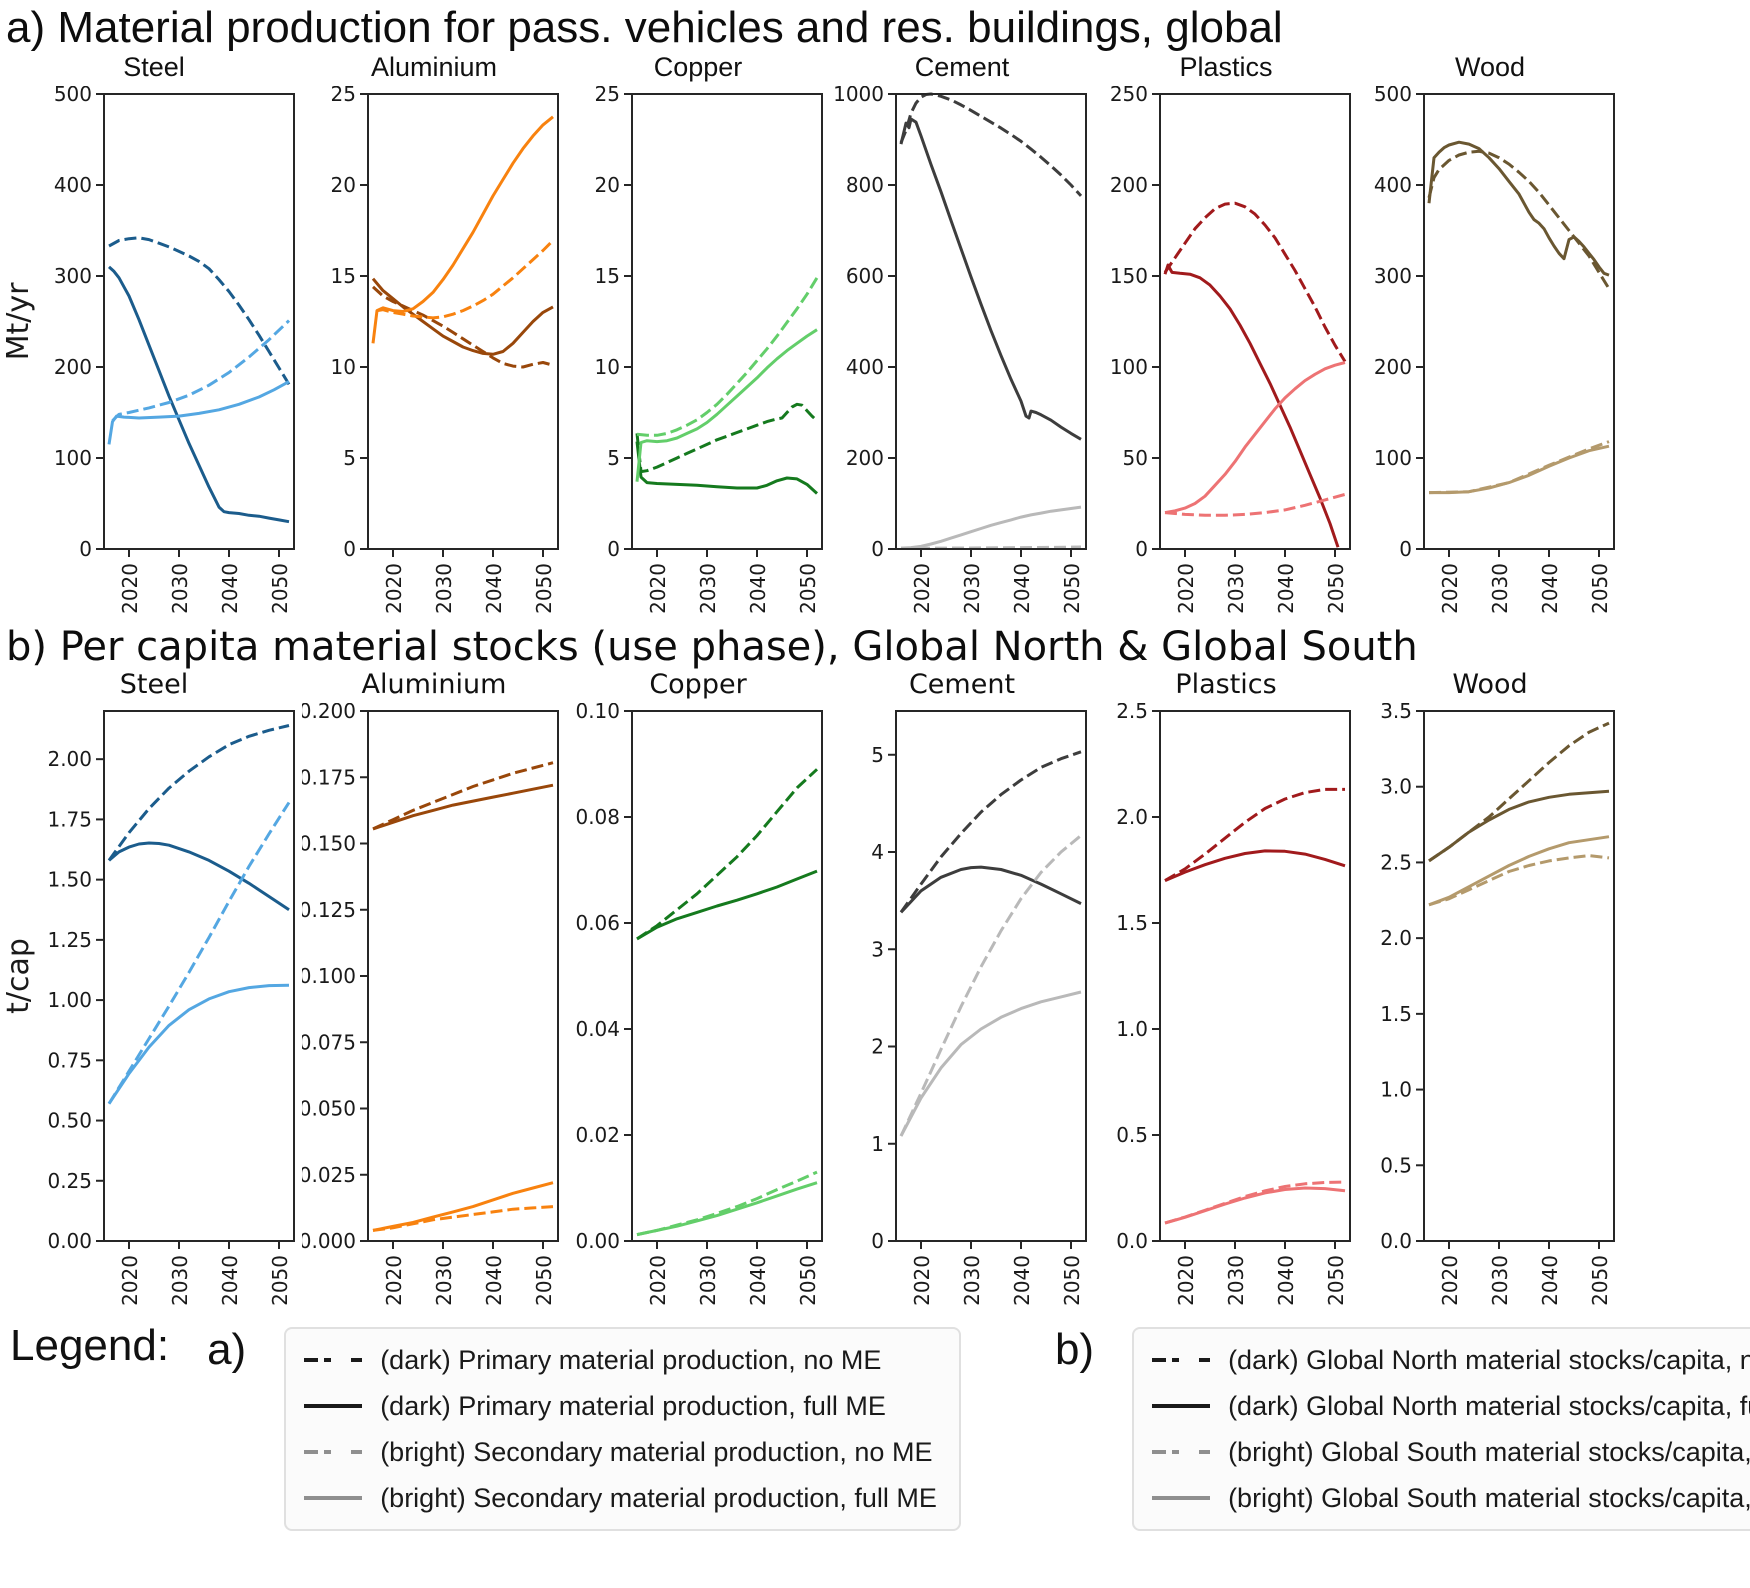 The width and height of the screenshot is (1750, 1588). Describe the element at coordinates (69, 880) in the screenshot. I see `svg-text: 1.50` at that location.